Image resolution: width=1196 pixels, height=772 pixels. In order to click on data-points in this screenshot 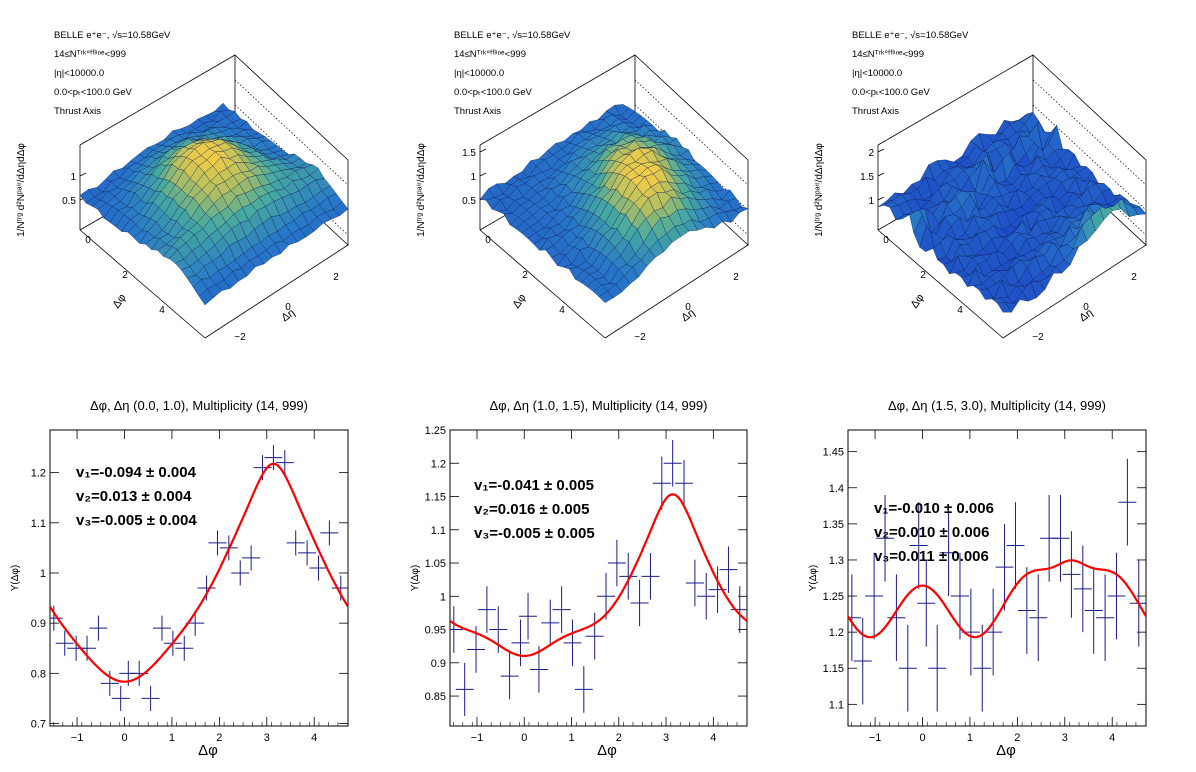, I will do `click(997, 585)`.